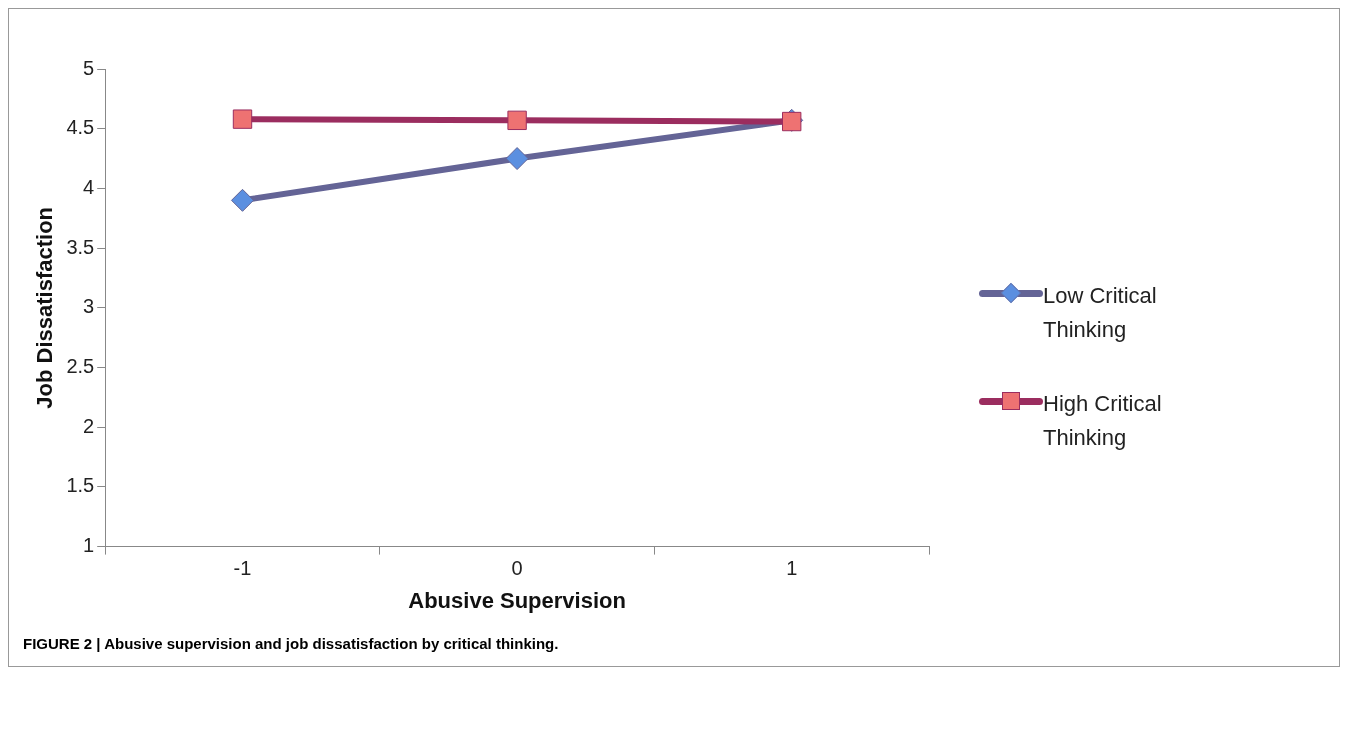 The image size is (1352, 739). What do you see at coordinates (89, 67) in the screenshot?
I see `y-tick-label: 5` at bounding box center [89, 67].